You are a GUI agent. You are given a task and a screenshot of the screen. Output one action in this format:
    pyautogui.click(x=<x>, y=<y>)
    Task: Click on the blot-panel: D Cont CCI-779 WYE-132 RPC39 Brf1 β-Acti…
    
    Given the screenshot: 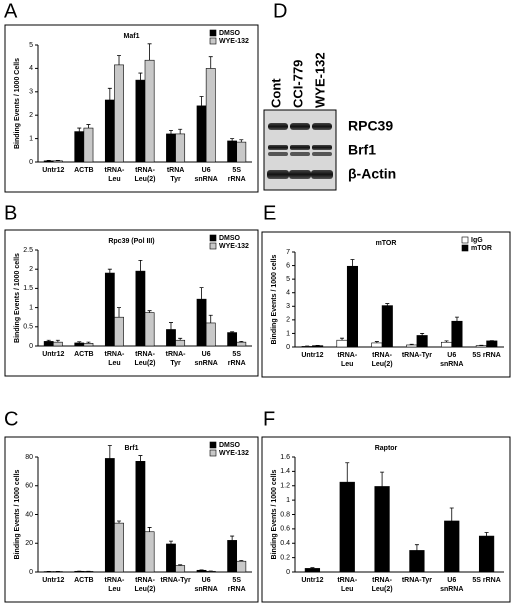 What is the action you would take?
    pyautogui.click(x=330, y=95)
    